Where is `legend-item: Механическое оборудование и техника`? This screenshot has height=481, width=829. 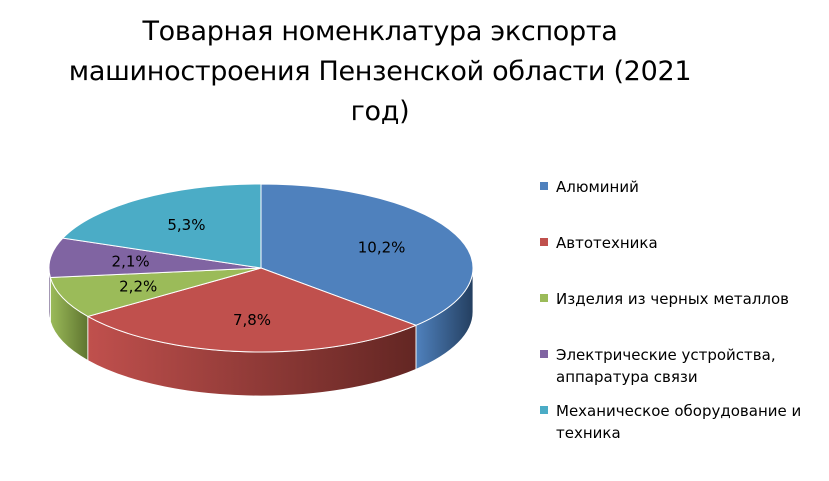 legend-item: Механическое оборудование и техника is located at coordinates (682, 422).